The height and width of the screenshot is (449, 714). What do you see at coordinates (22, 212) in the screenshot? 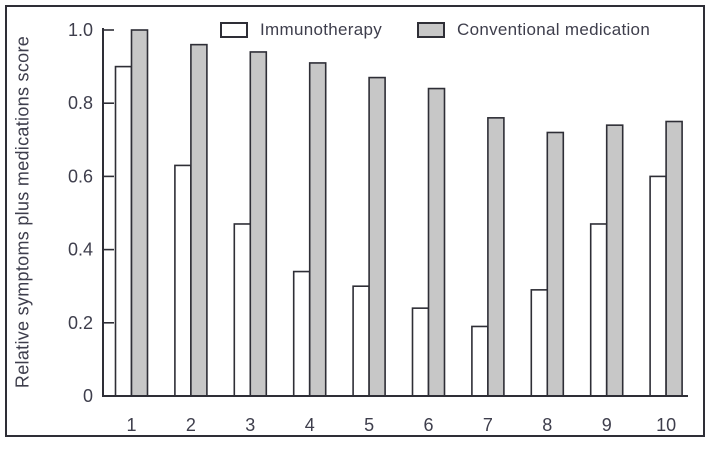
I see `y-axis-title: Relative symptoms plus medications score` at bounding box center [22, 212].